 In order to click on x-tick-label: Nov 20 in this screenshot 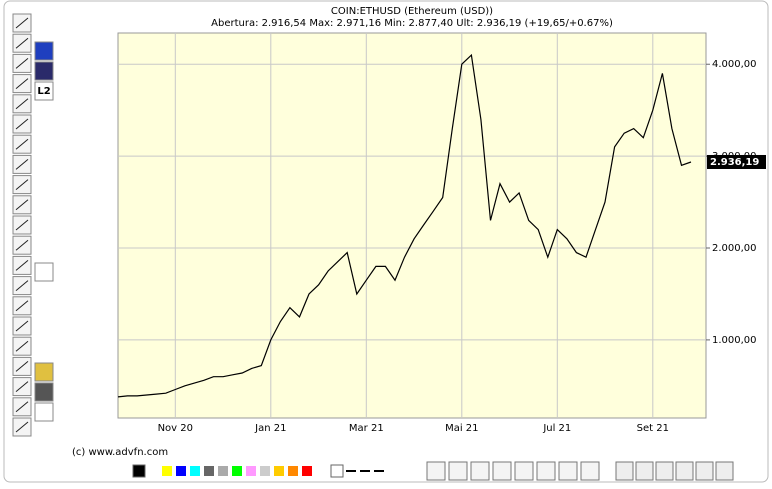, I will do `click(175, 428)`.